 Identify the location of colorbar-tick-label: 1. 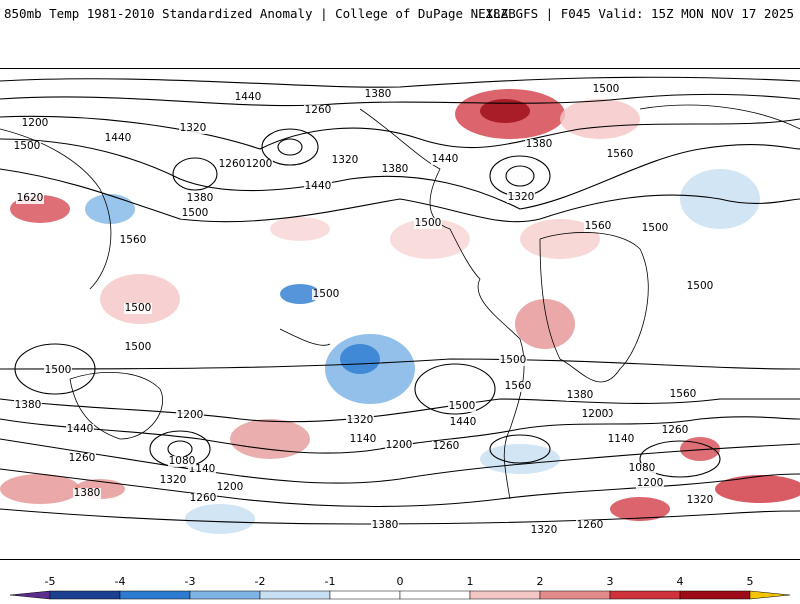
(470, 581).